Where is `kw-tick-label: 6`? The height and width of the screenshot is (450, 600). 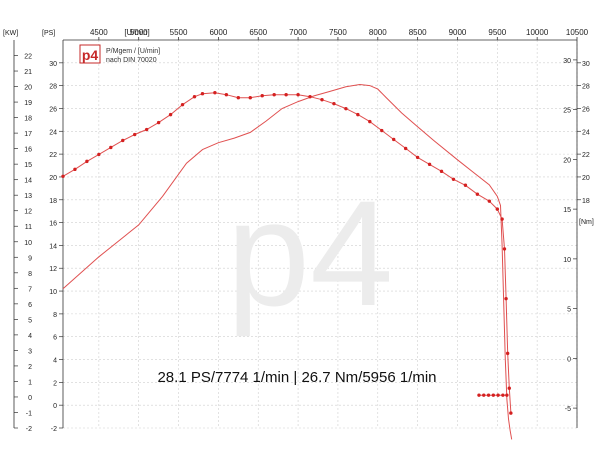 kw-tick-label: 6 is located at coordinates (30, 305).